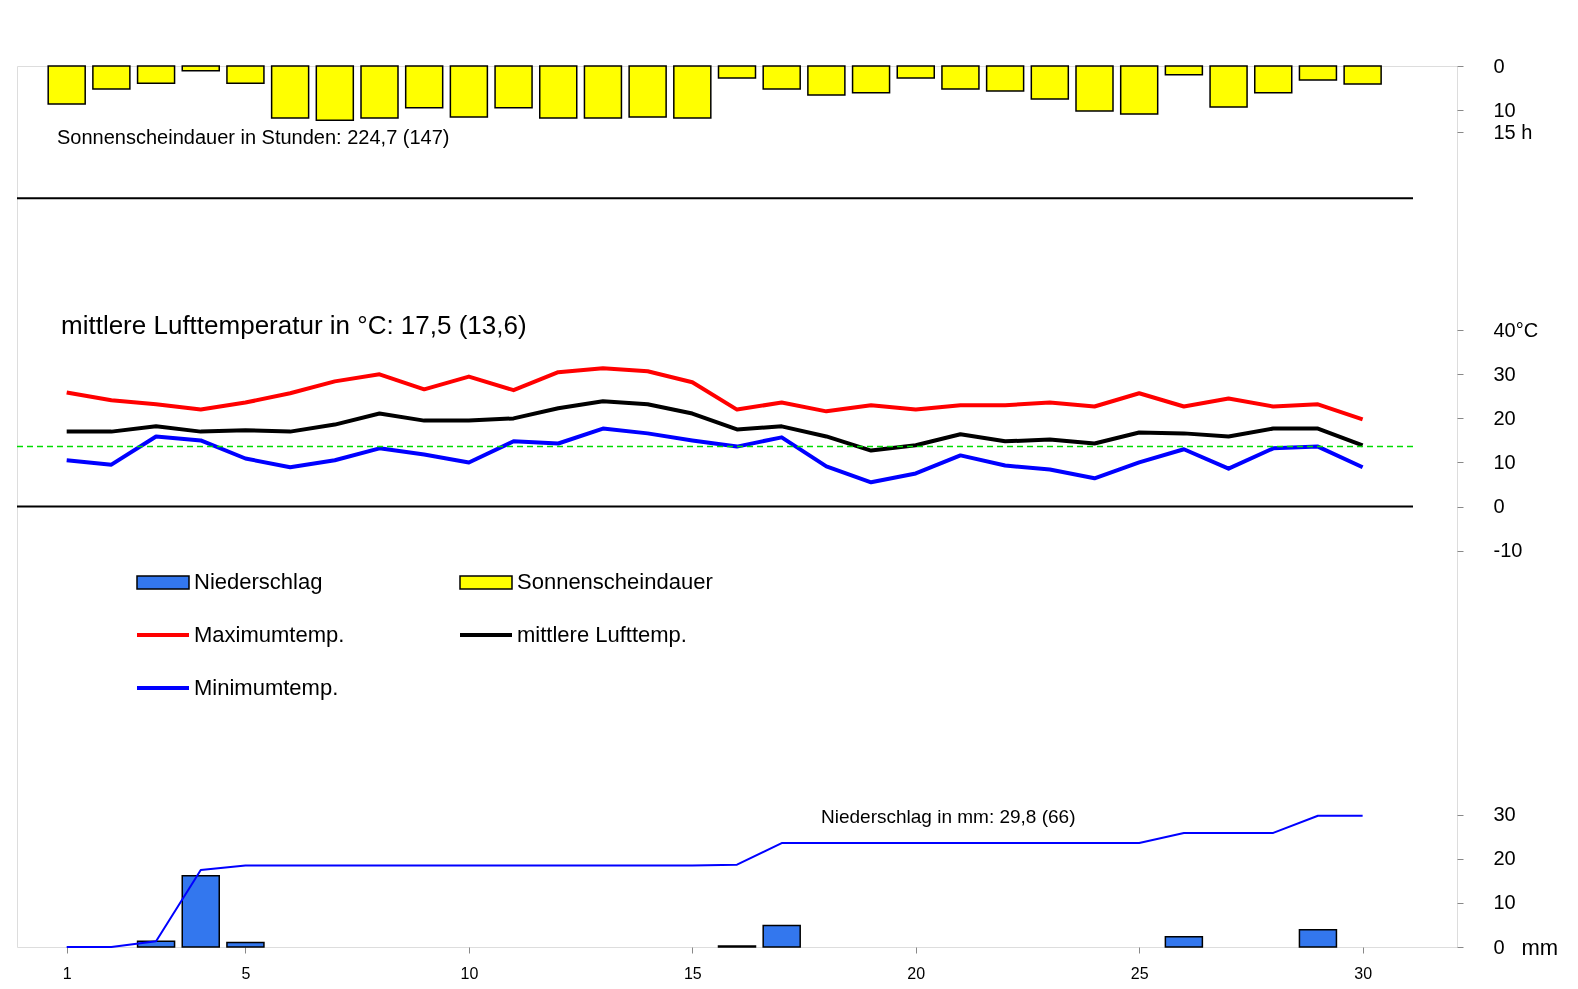  I want to click on y2-tick-label: 15 h, so click(1513, 131).